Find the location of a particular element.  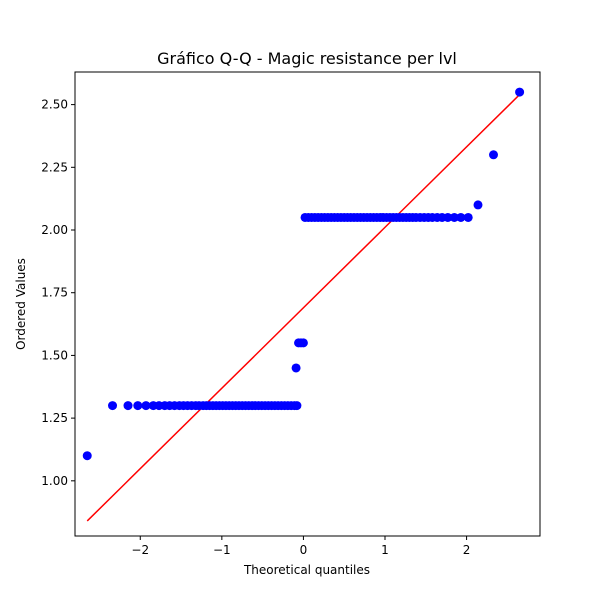

y-tick-label: 2.25 is located at coordinates (54, 167).